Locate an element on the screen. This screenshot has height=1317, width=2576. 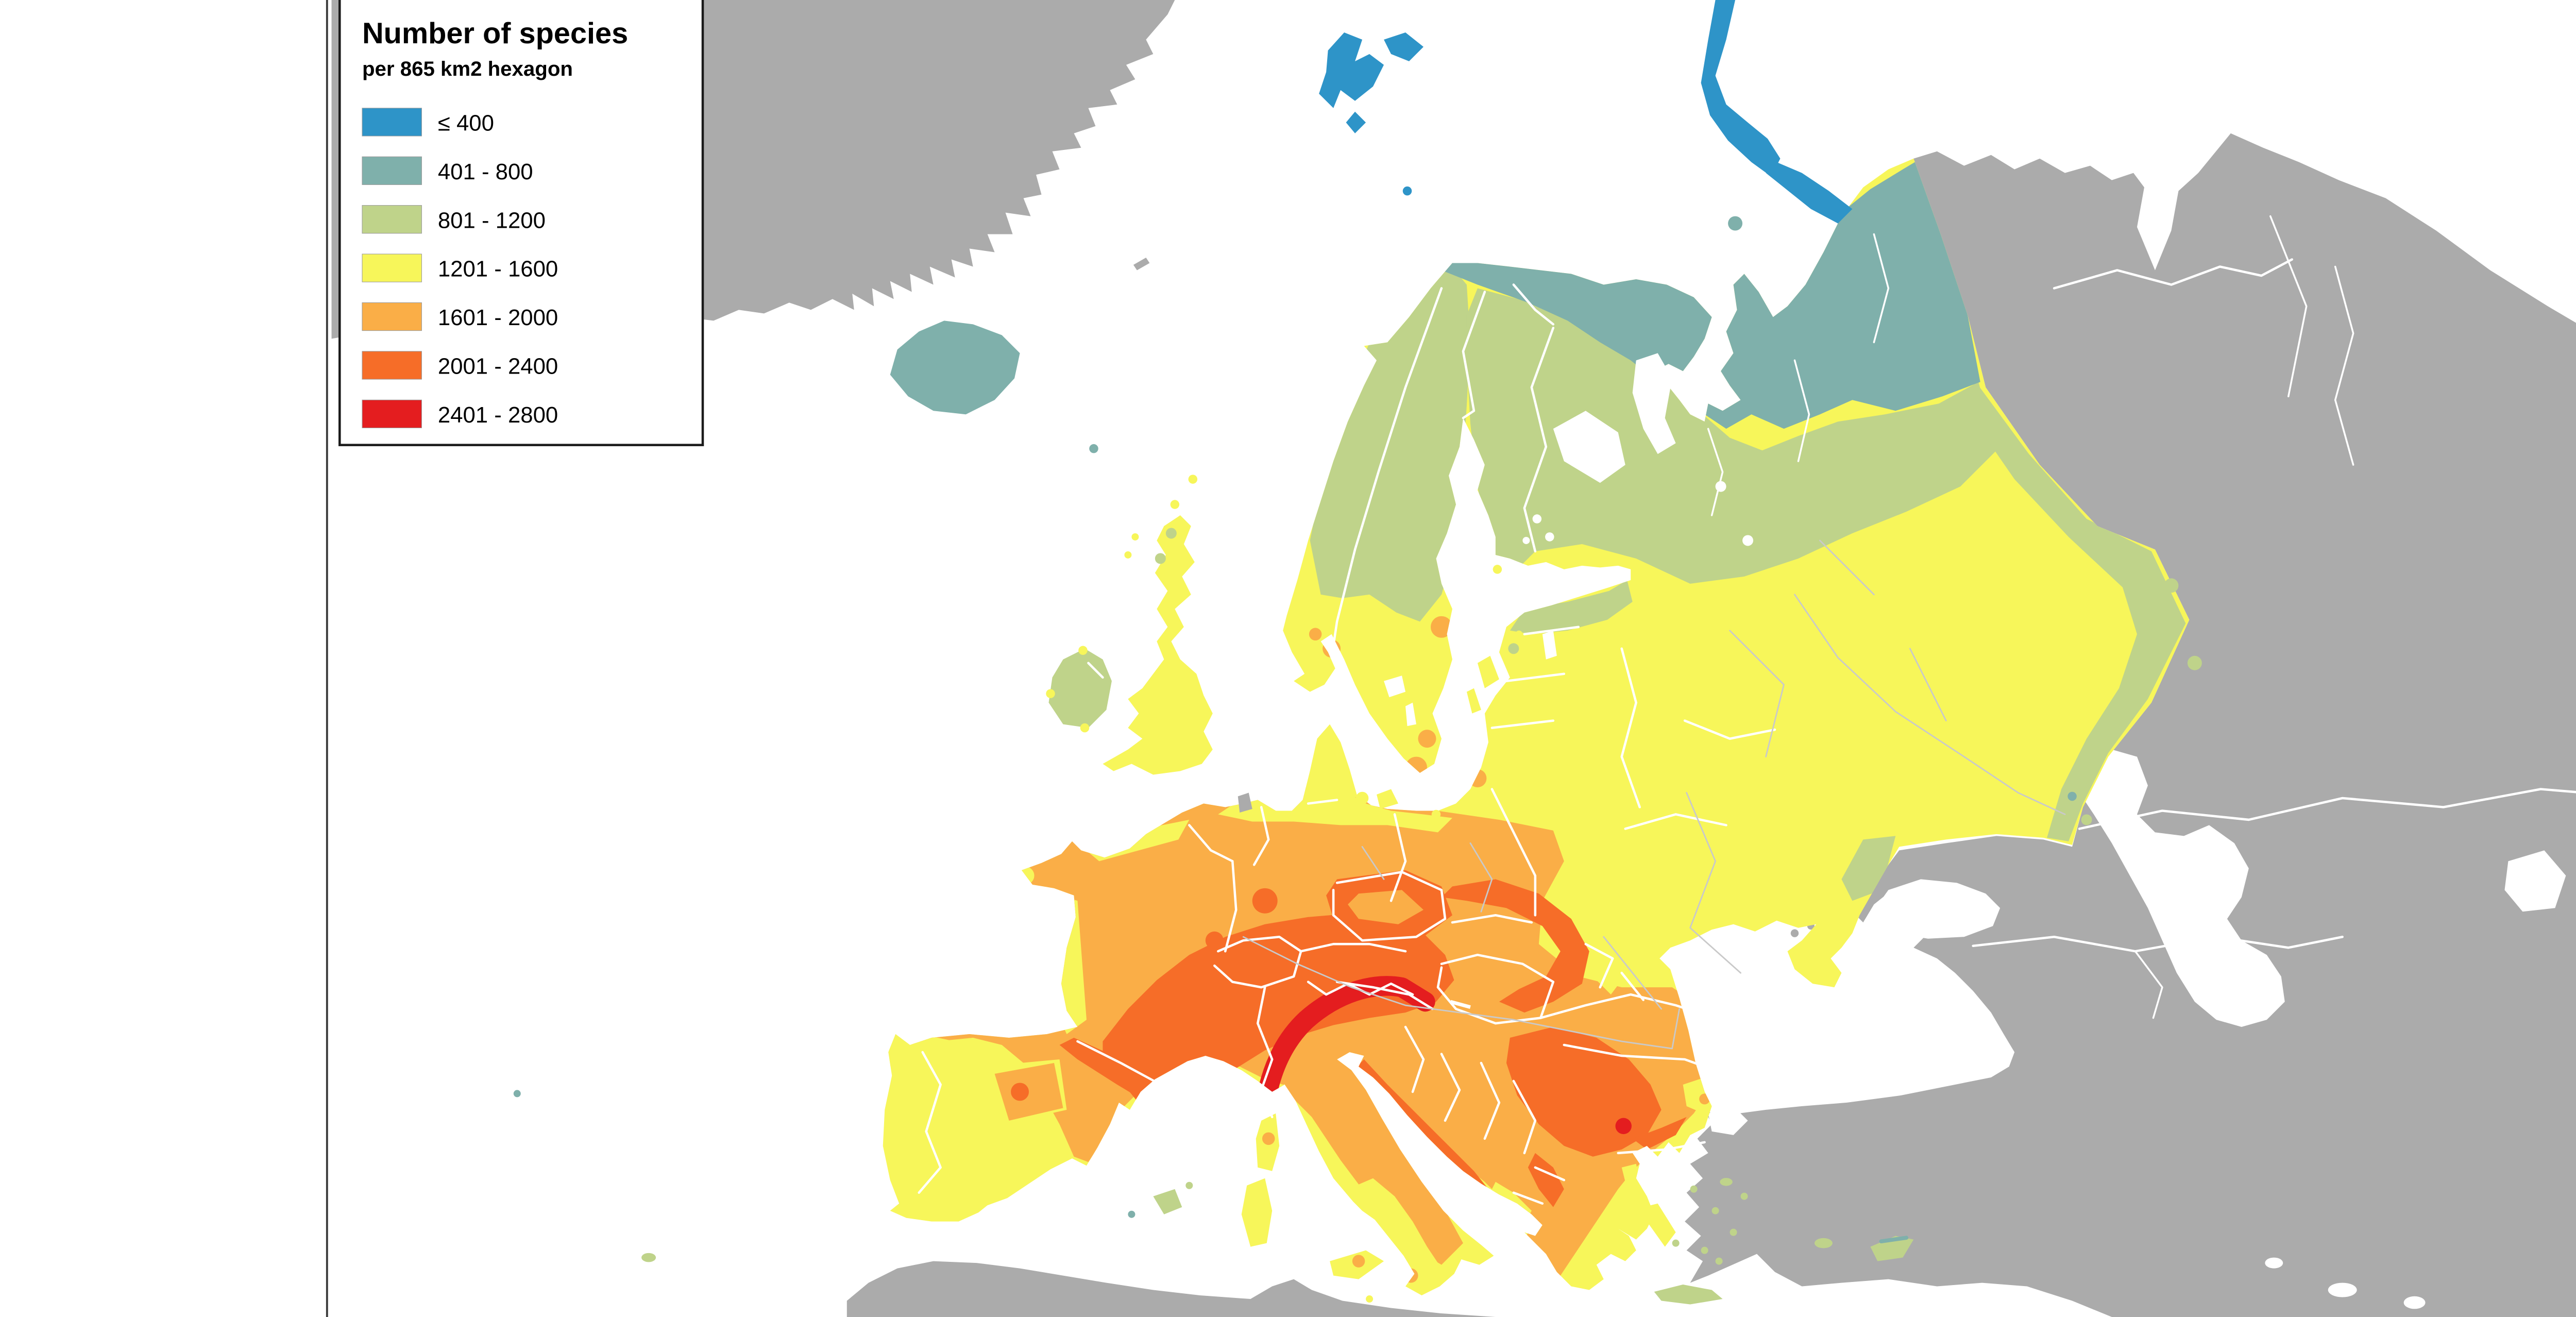
cyprus-teal-ridge is located at coordinates (1894, 1240).